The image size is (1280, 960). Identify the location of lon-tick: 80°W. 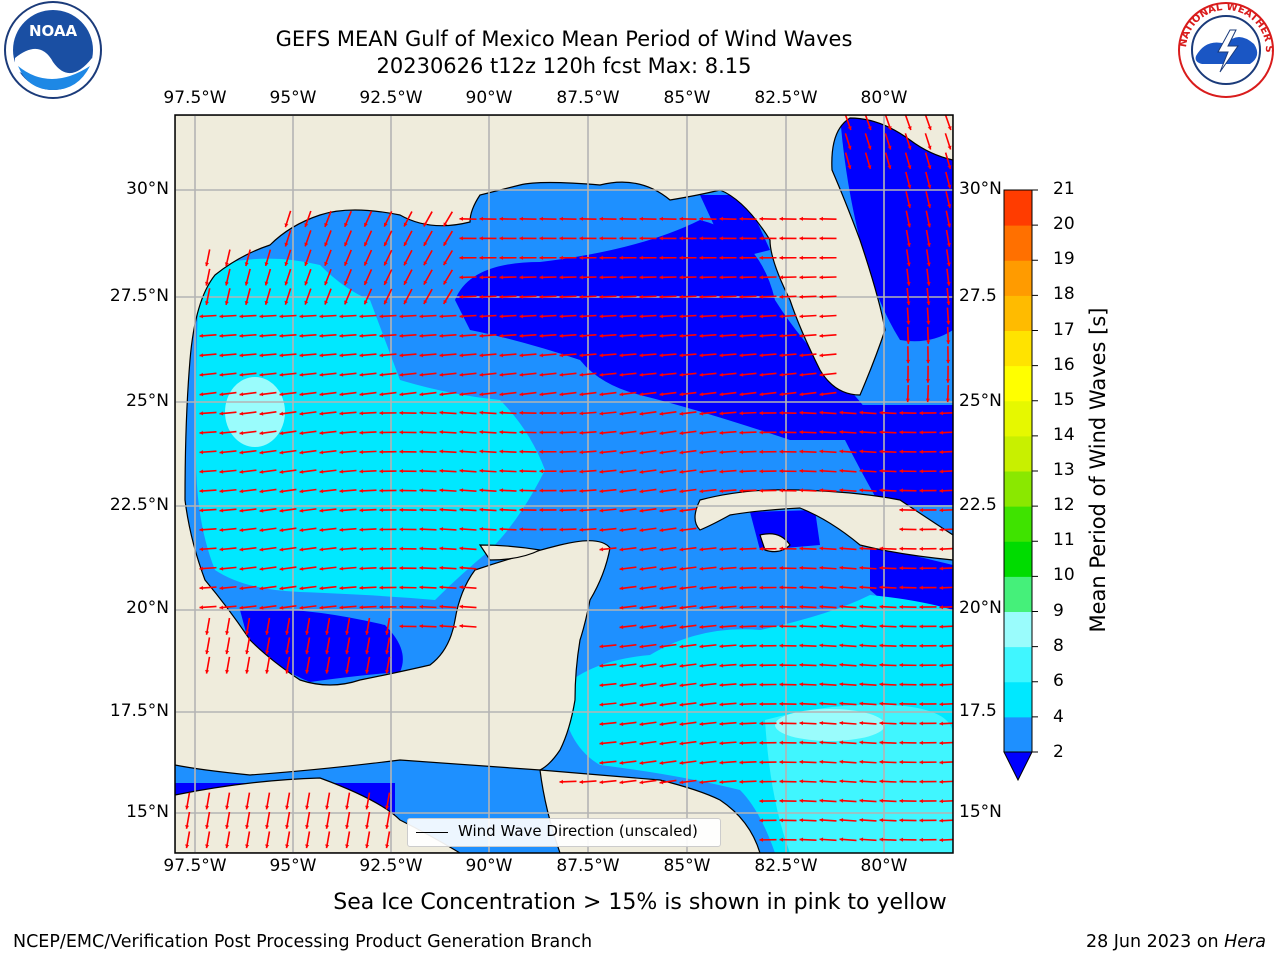
(884, 98).